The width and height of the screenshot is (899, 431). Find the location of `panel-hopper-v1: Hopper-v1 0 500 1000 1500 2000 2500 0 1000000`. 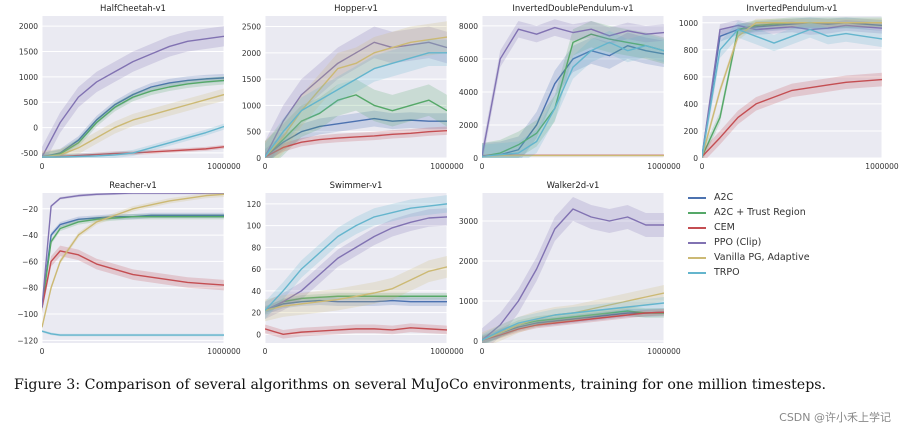

panel-hopper-v1: Hopper-v1 0 500 1000 1500 2000 2500 0 1000000 is located at coordinates (353, 87).